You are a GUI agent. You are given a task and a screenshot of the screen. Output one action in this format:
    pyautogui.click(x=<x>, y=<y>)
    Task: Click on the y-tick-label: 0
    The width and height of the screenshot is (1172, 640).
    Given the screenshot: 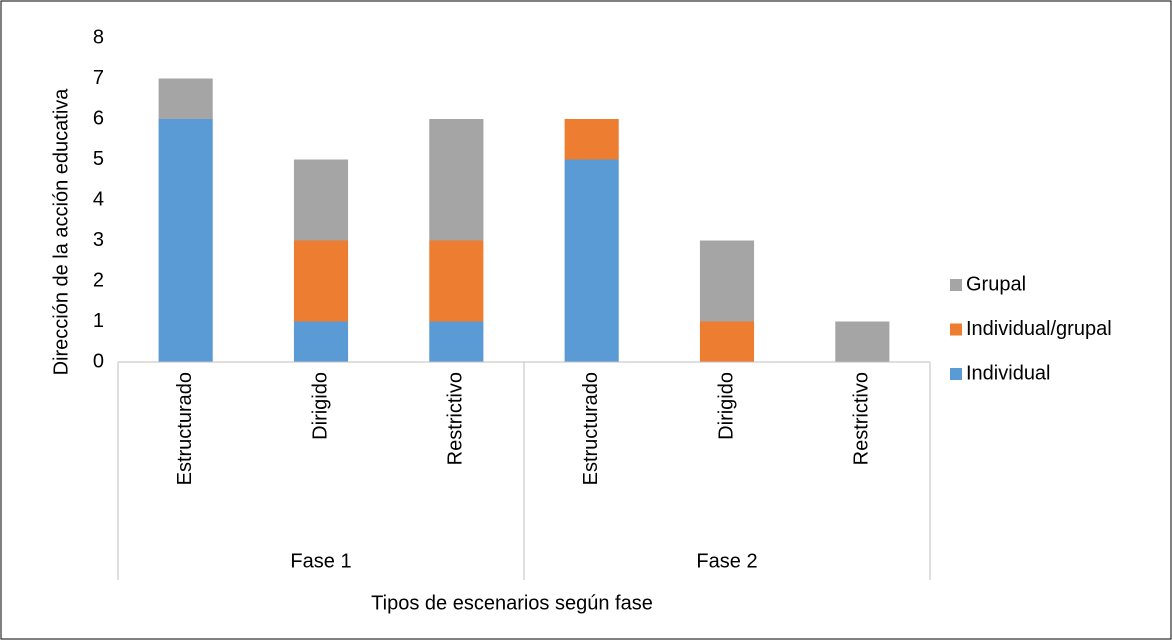 What is the action you would take?
    pyautogui.click(x=98, y=361)
    